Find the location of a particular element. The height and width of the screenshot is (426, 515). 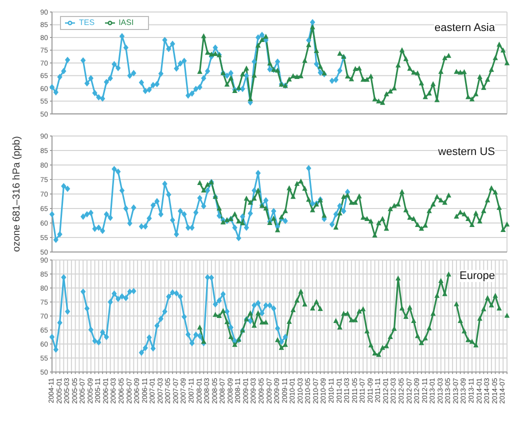

legend-label: IASI is located at coordinates (126, 23).